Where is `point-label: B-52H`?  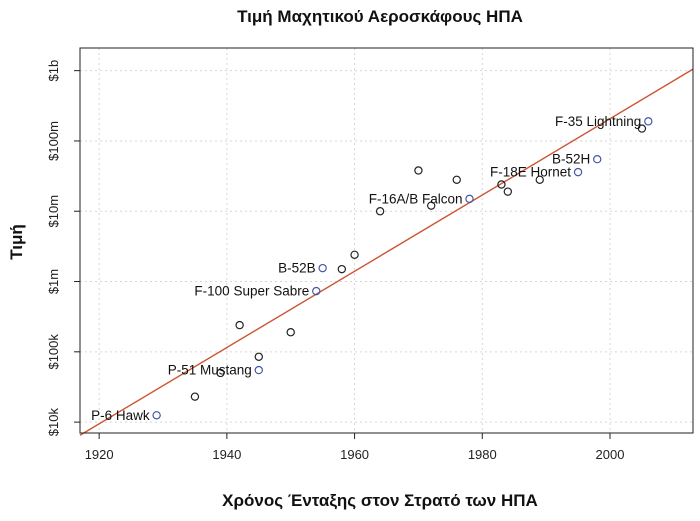
point-label: B-52H is located at coordinates (571, 159).